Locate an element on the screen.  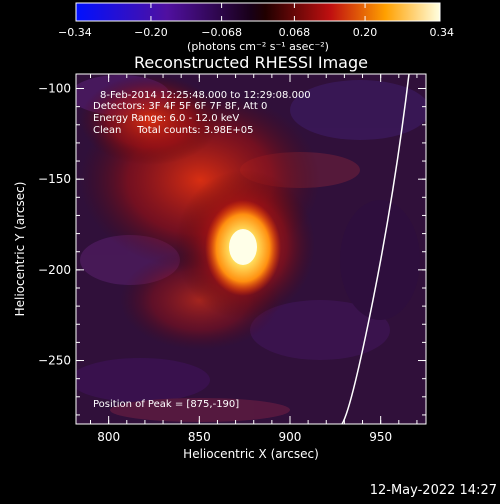
y-axis-label: Heliocentric Y (arcsec) is located at coordinates (20, 249).